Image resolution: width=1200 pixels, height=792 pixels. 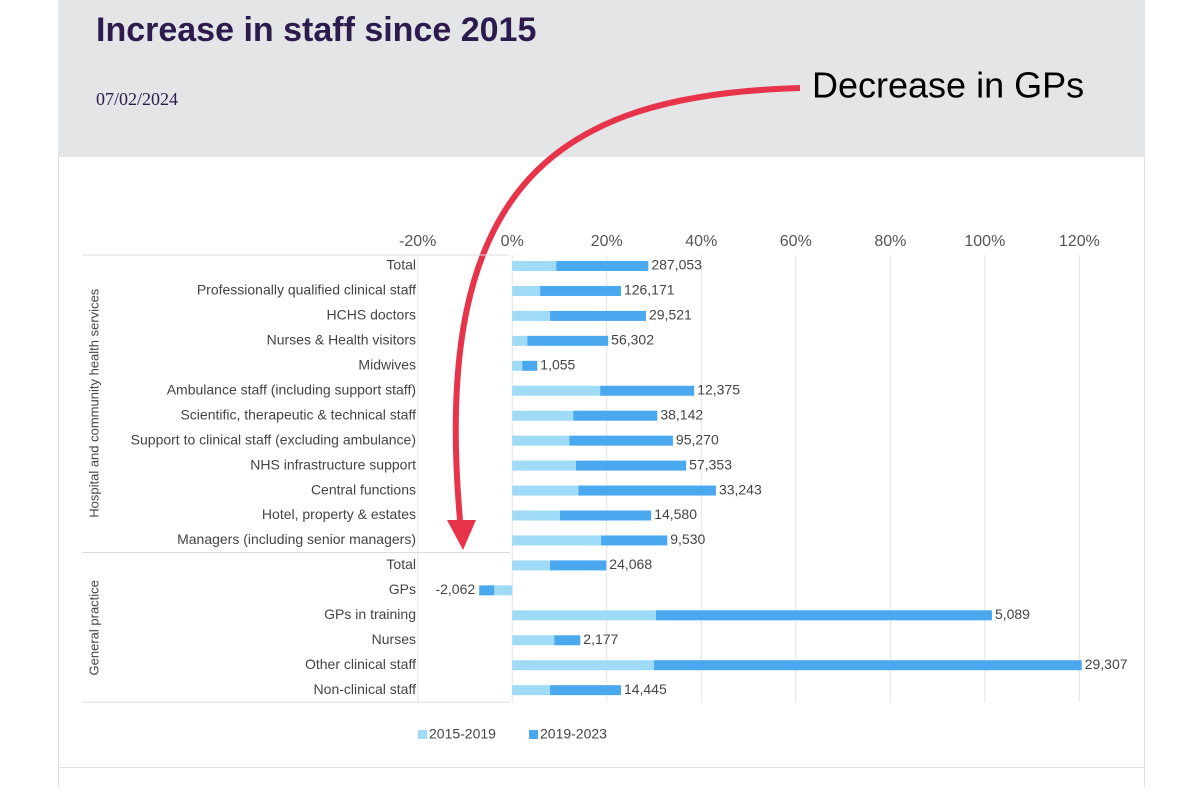 What do you see at coordinates (394, 639) in the screenshot?
I see `category-label: Nurses` at bounding box center [394, 639].